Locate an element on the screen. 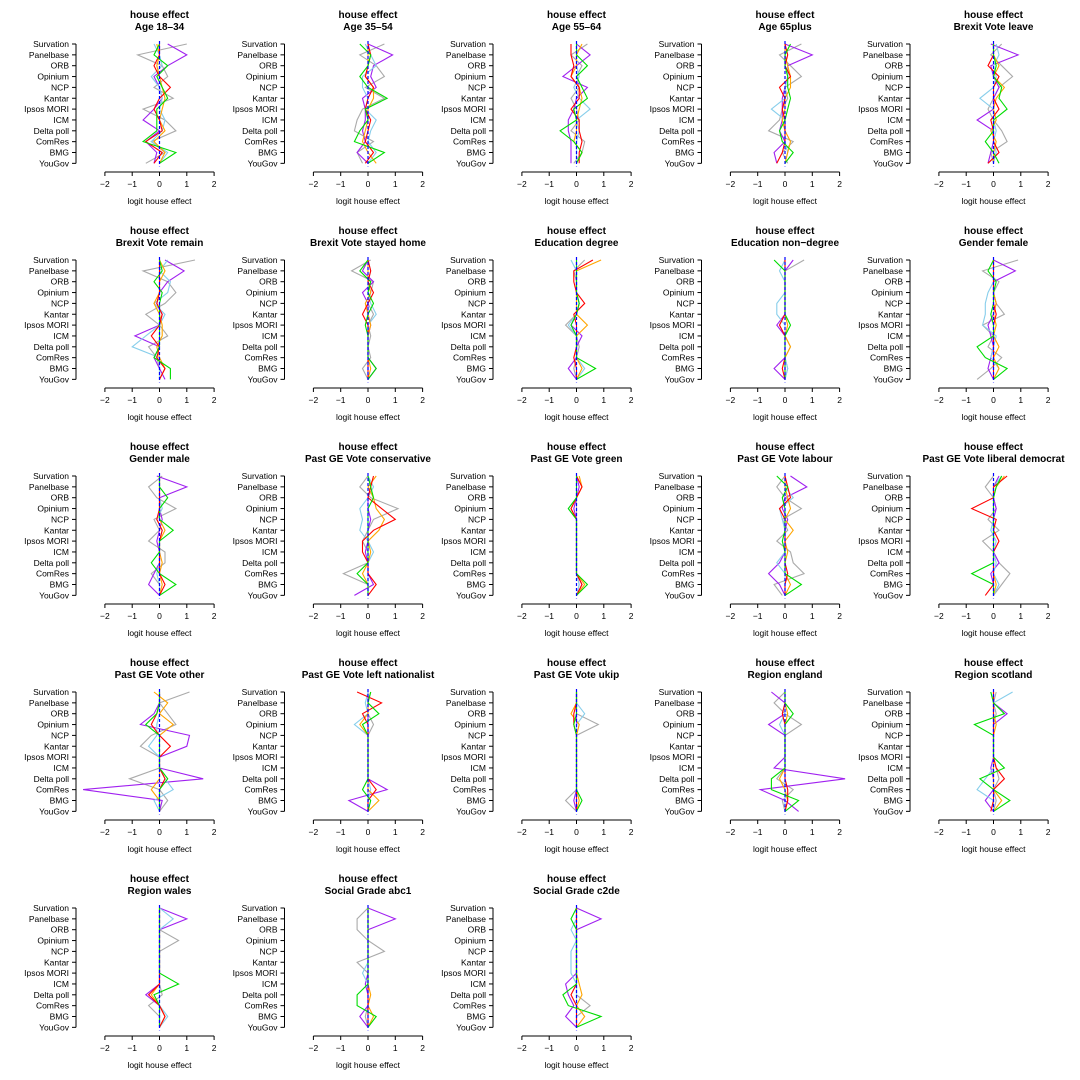  panel-subtitle: Past GE Vote ukip is located at coordinates (576, 675).